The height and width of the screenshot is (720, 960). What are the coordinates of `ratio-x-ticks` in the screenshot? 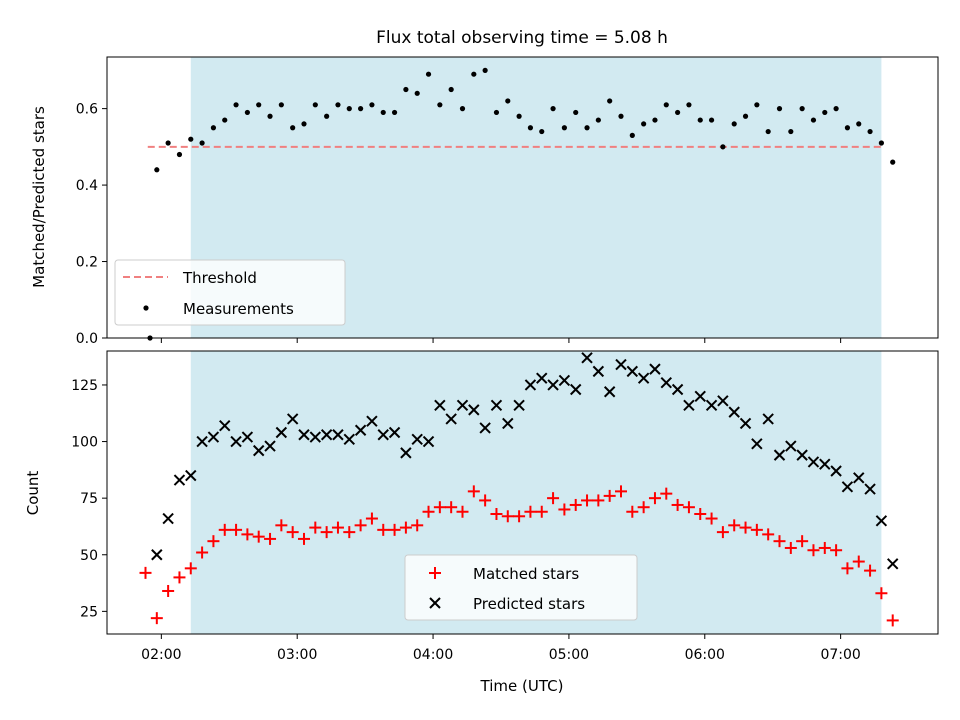 It's located at (501, 340).